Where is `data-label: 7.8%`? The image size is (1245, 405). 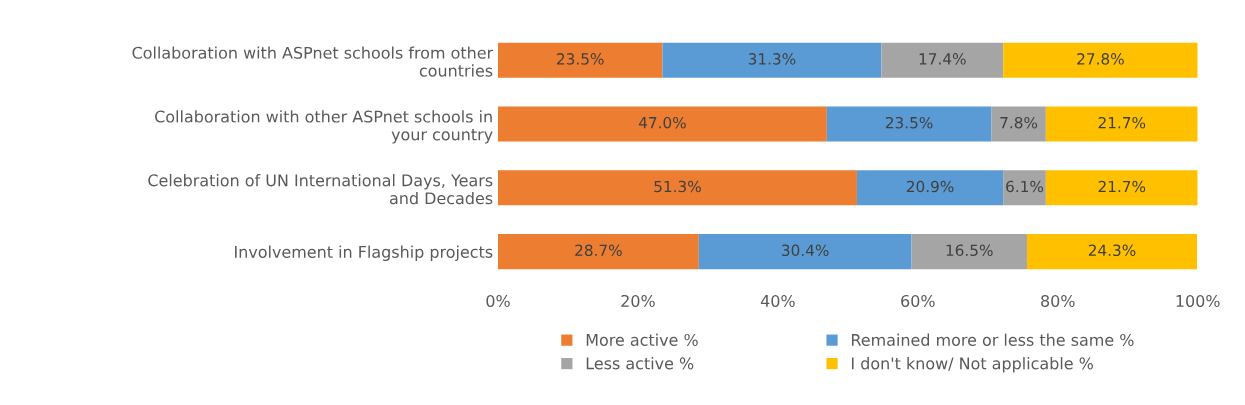
data-label: 7.8% is located at coordinates (1019, 122).